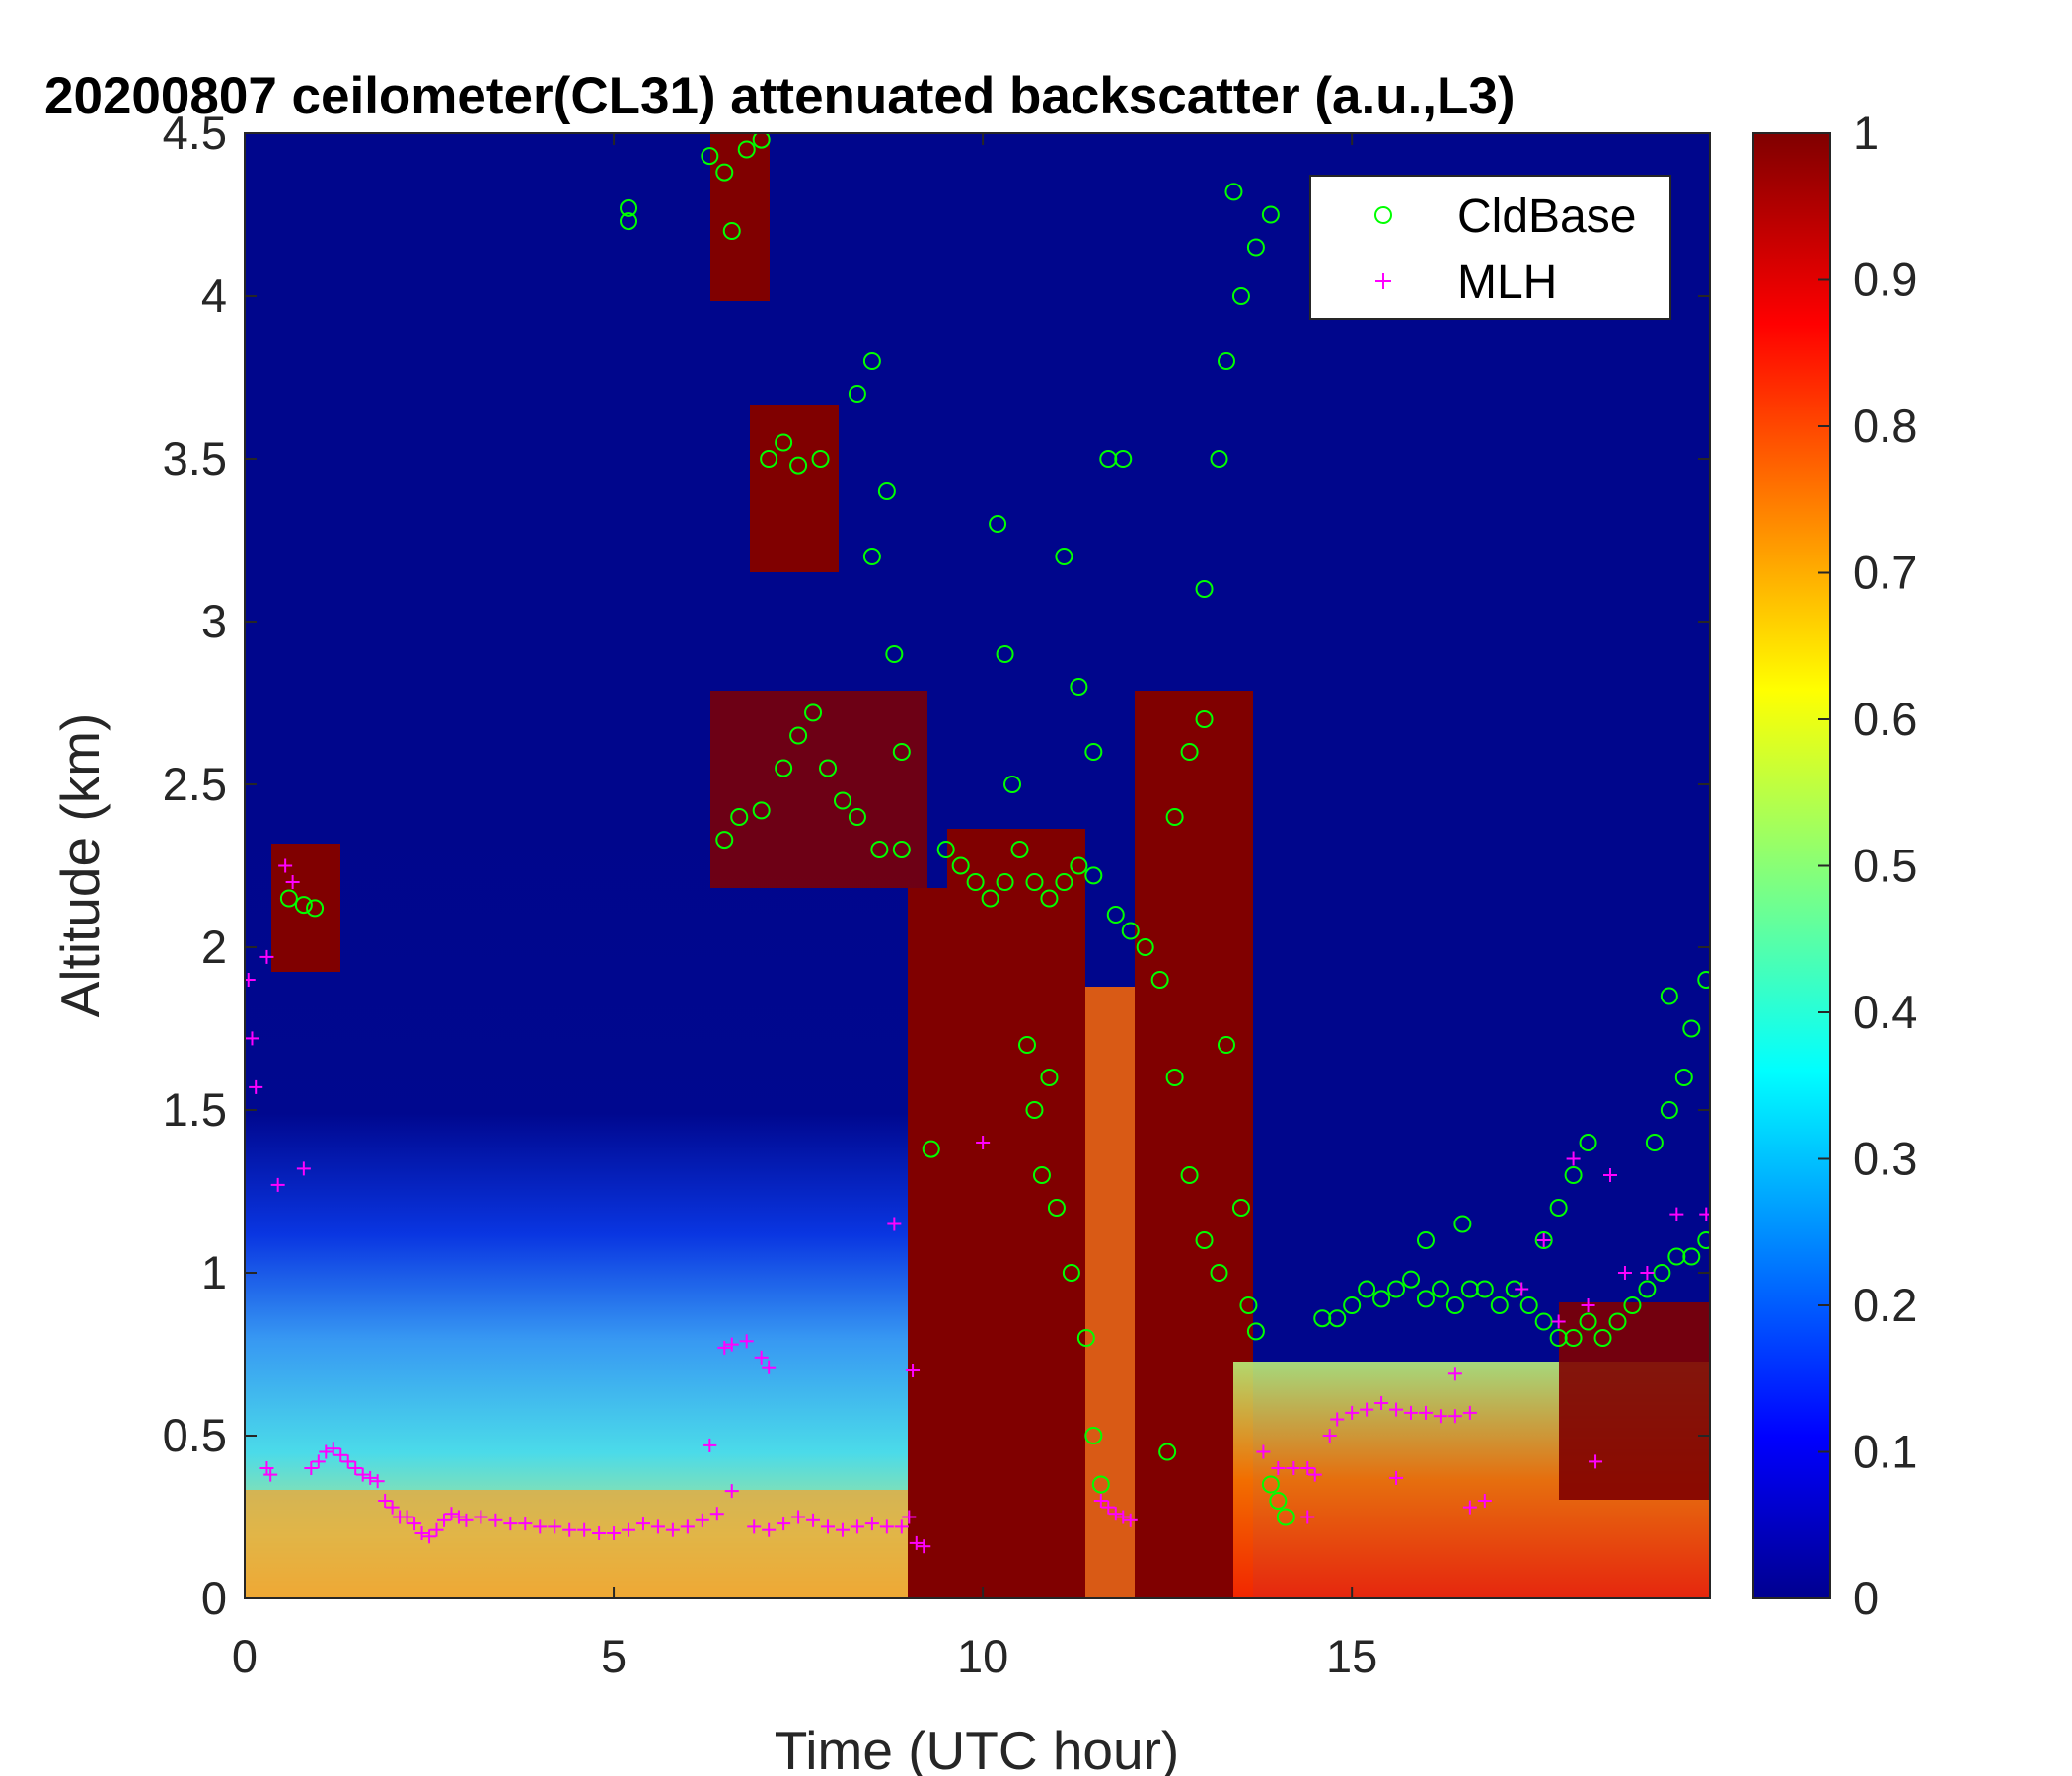  Describe the element at coordinates (1885, 1159) in the screenshot. I see `colorbar-tick-label: 0.3` at that location.